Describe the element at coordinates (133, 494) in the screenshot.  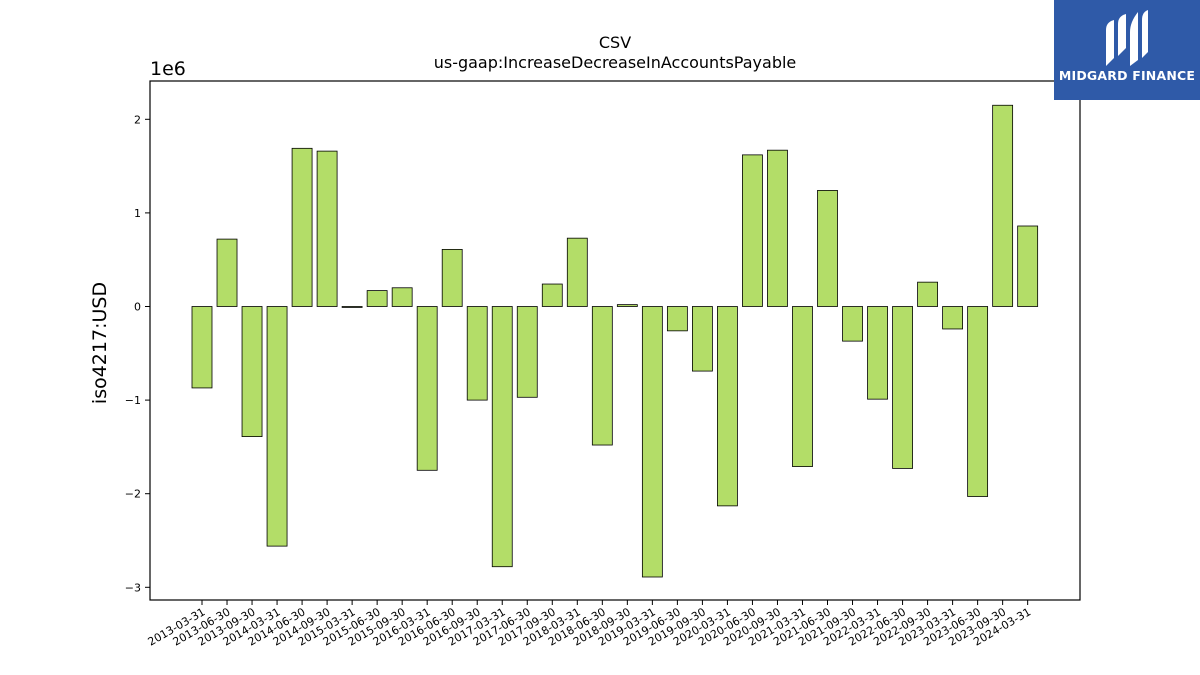
I see `y-tick-label: −2` at that location.